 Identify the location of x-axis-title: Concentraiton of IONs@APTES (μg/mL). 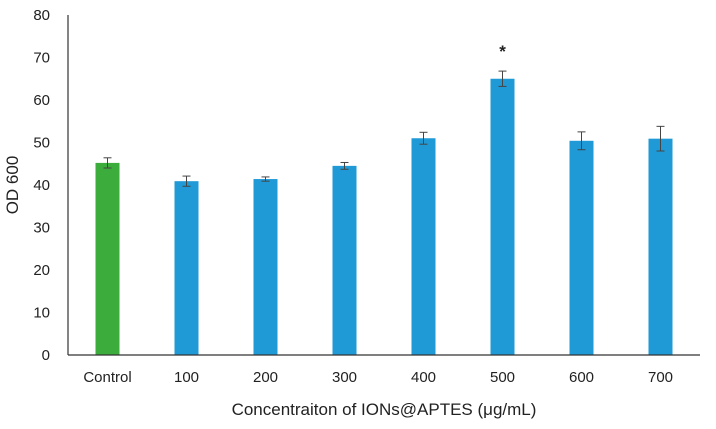
(384, 409).